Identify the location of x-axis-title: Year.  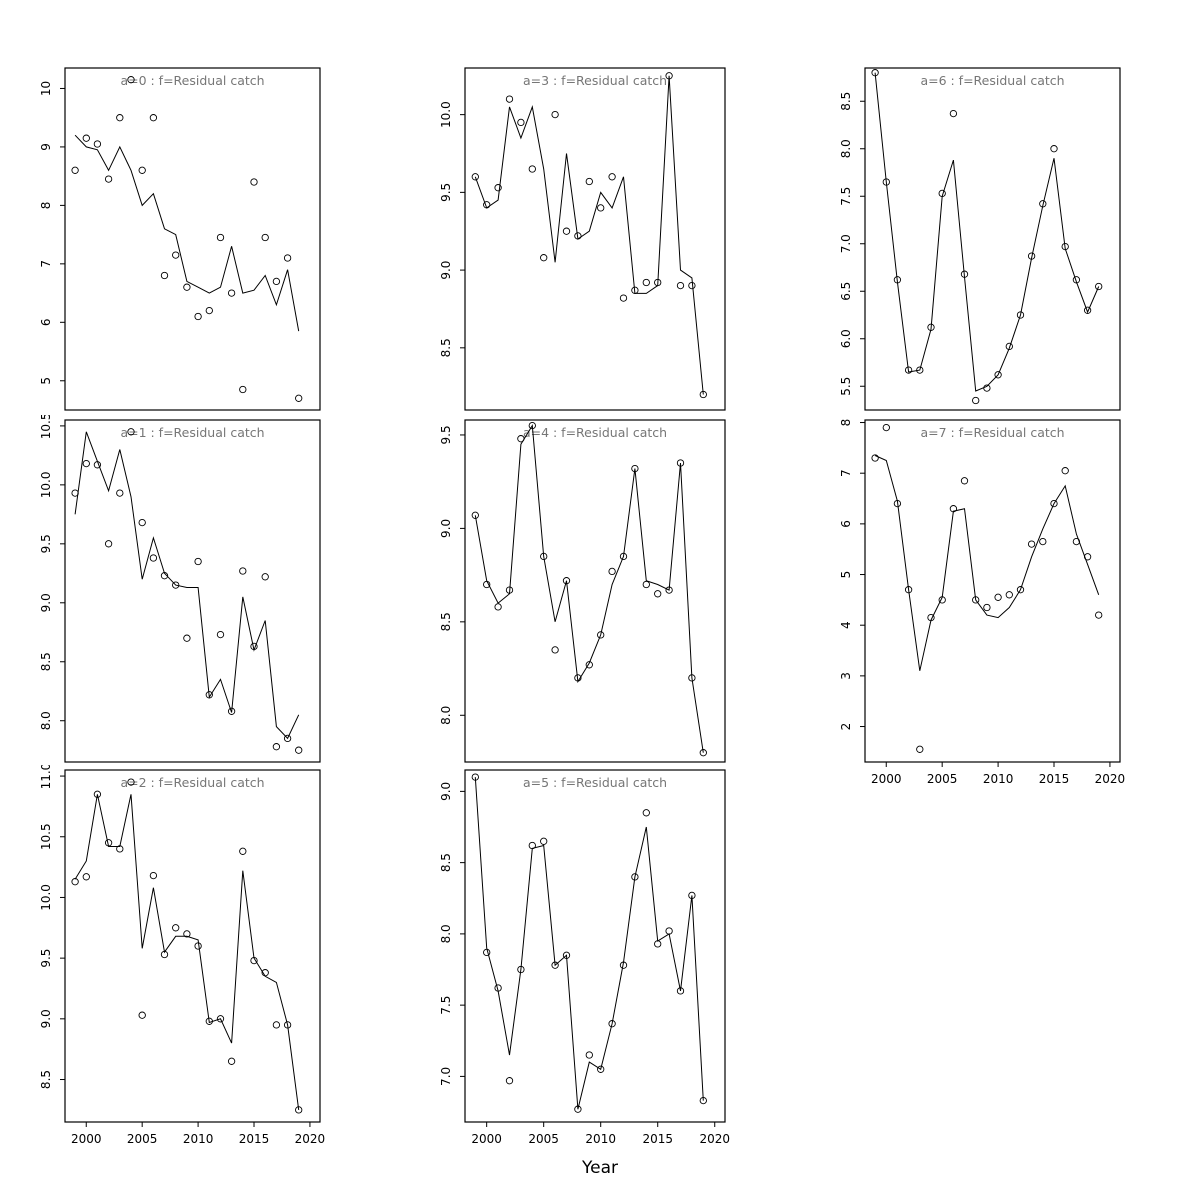
(600, 1168).